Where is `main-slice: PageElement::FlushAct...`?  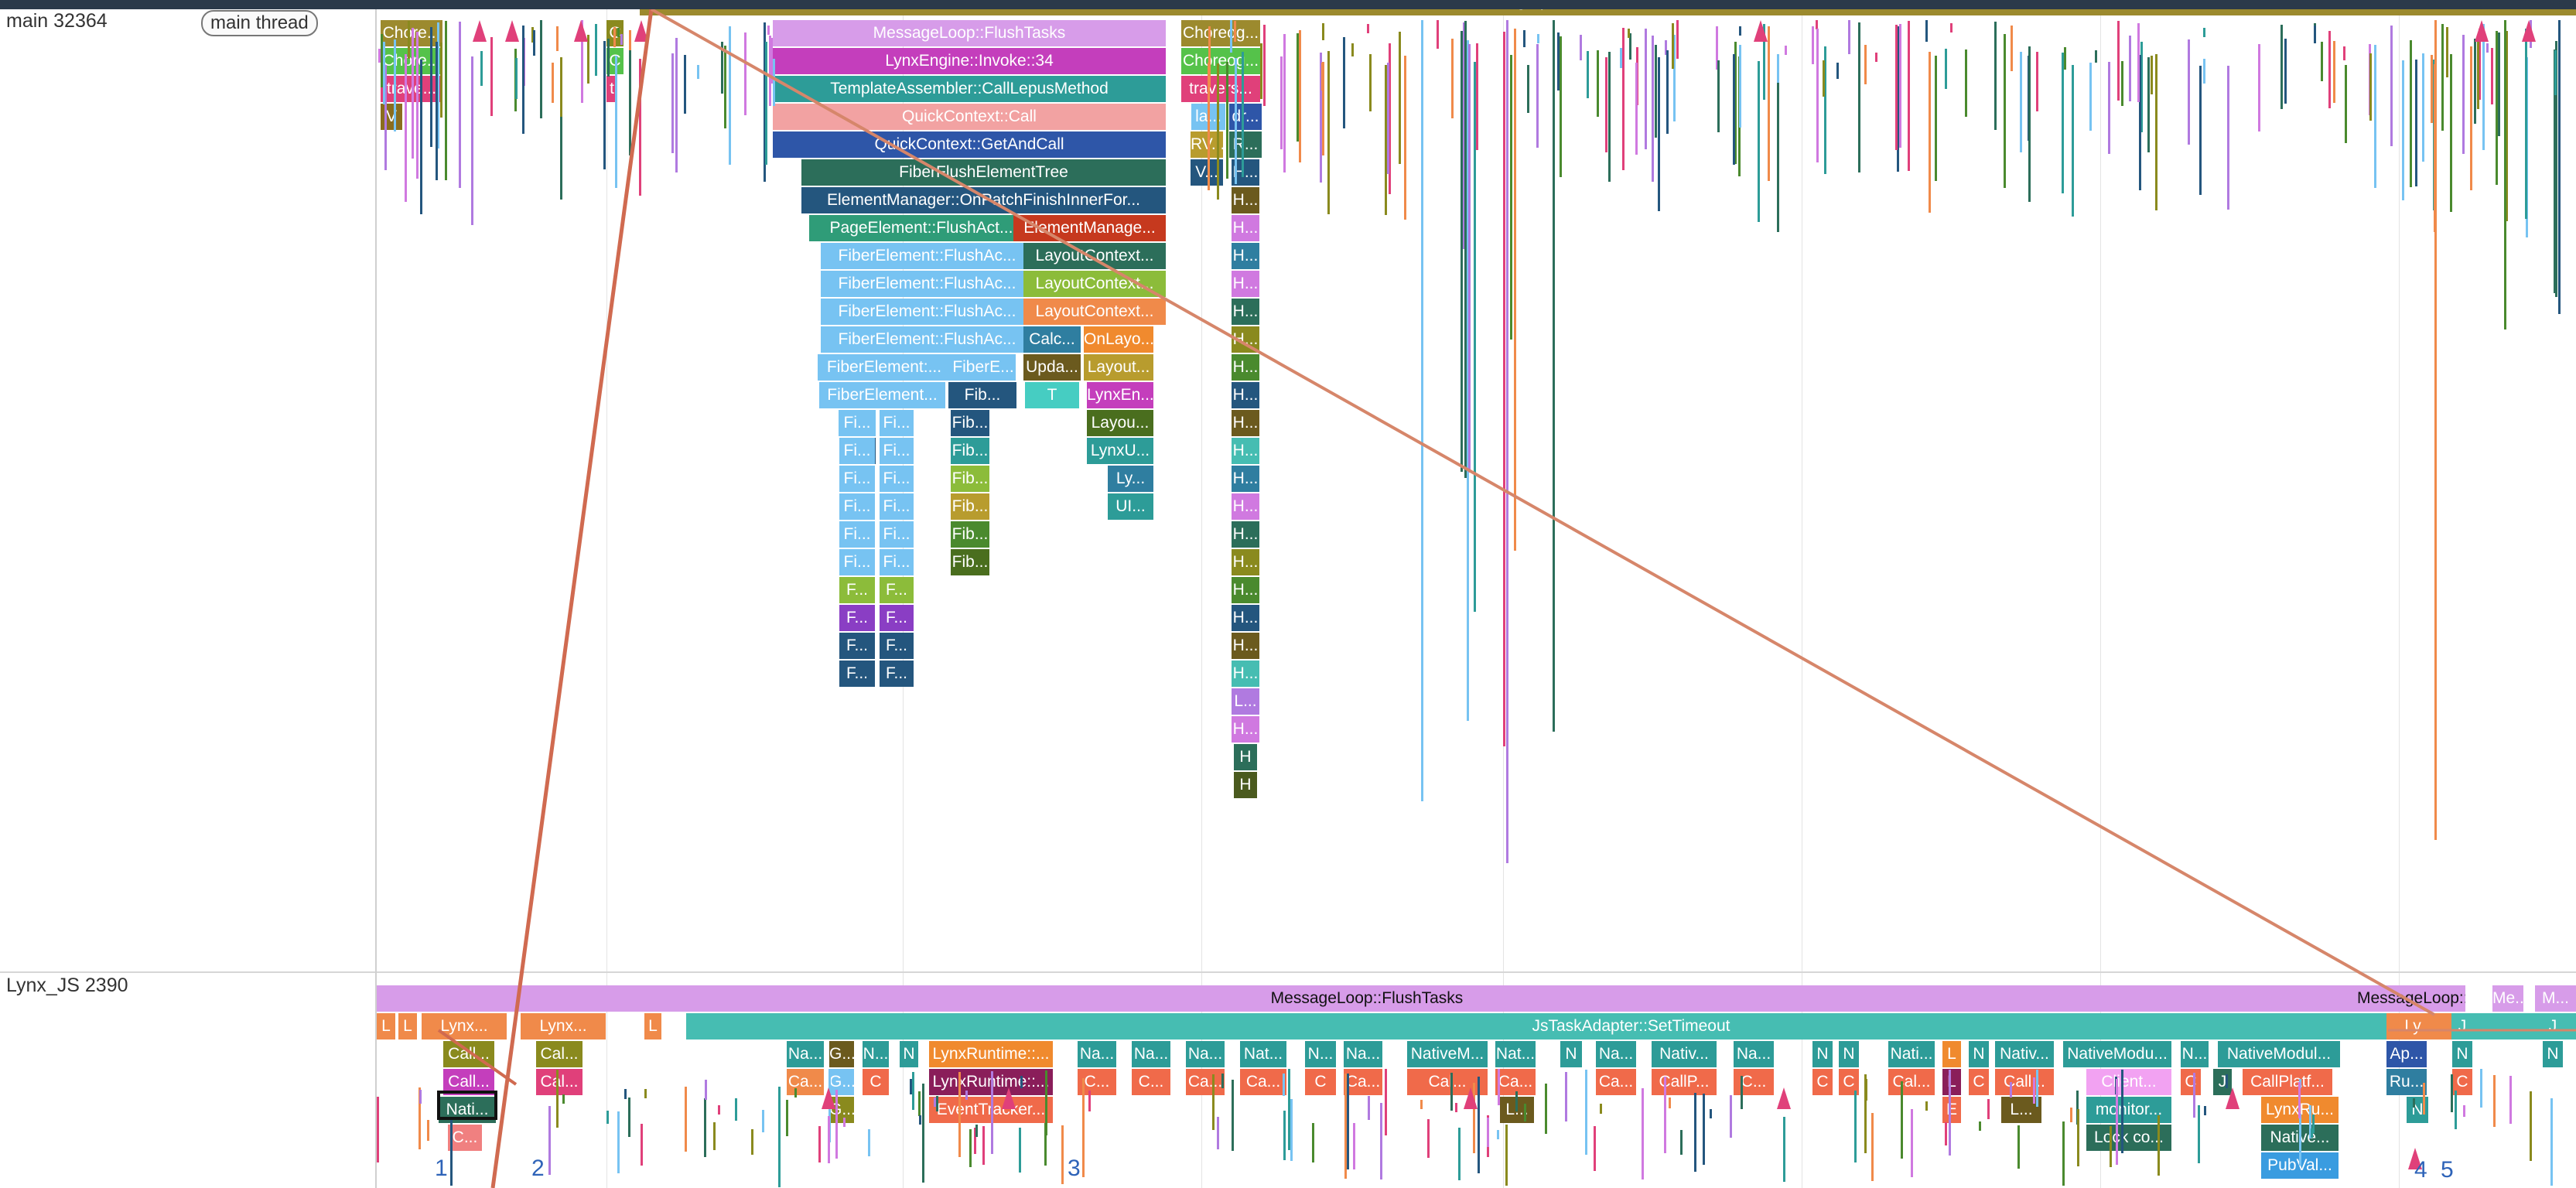
main-slice: PageElement::FlushAct... is located at coordinates (921, 228).